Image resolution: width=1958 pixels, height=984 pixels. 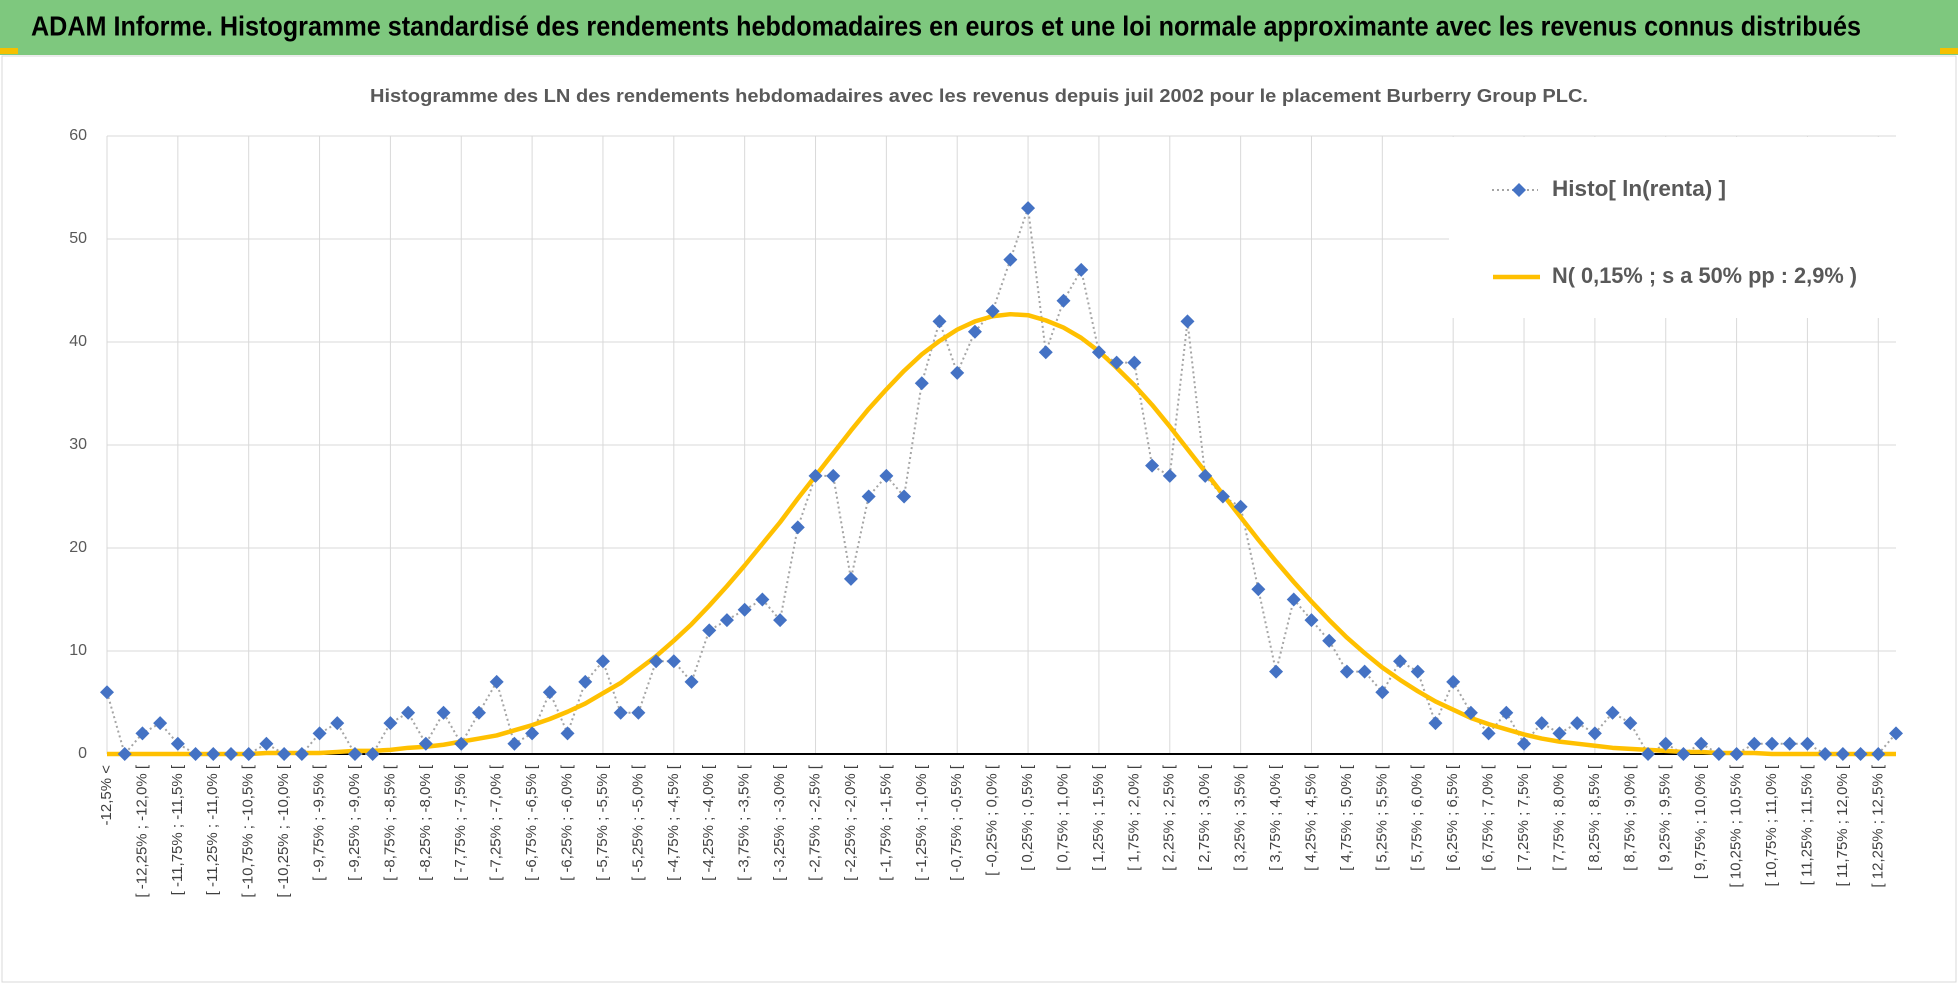 I want to click on legend-swatch-marker, so click(x=1519, y=190).